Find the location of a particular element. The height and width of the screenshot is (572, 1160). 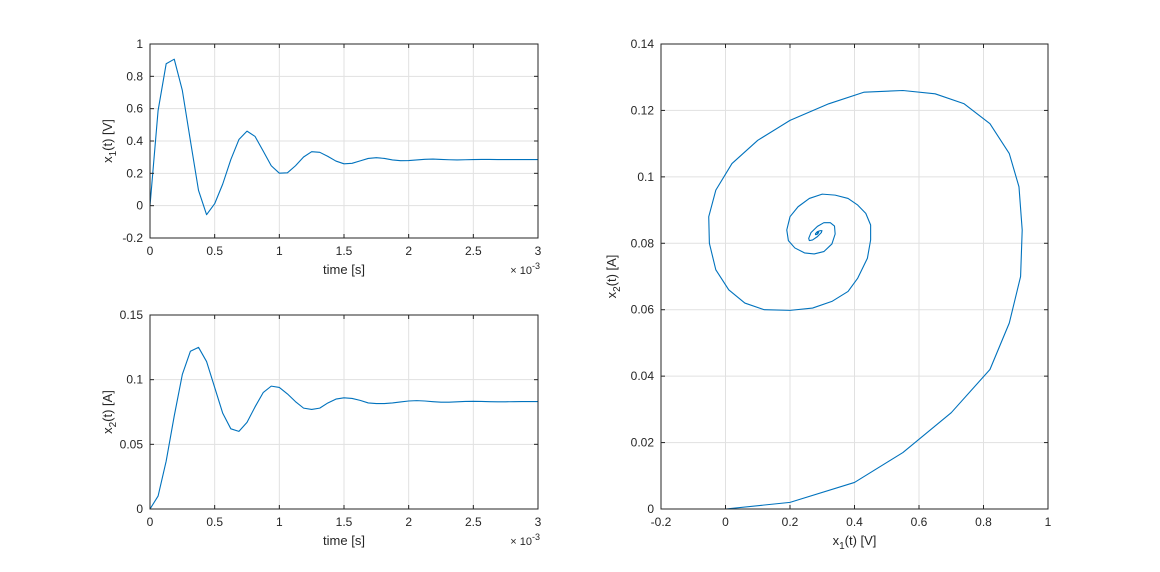

y-tick-label: -0.2 is located at coordinates (132, 238).